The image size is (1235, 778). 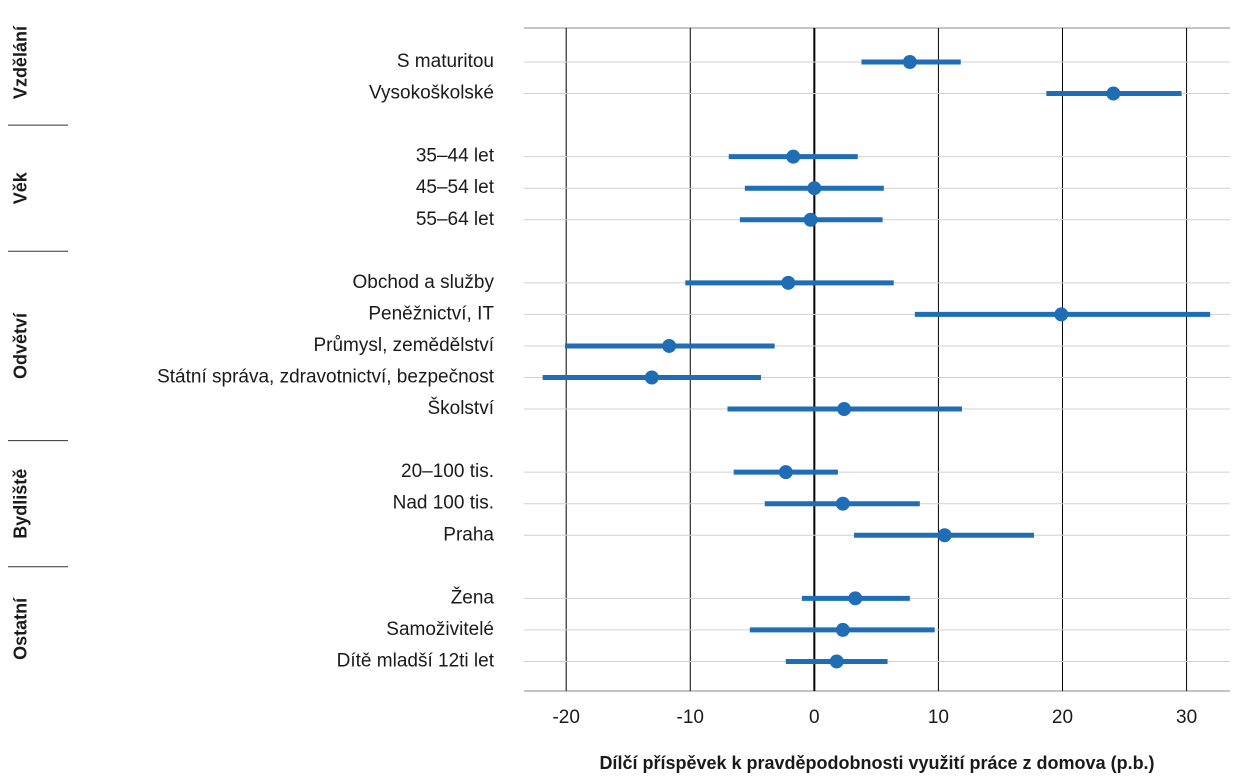 What do you see at coordinates (21, 504) in the screenshot?
I see `group-label: Bydliště` at bounding box center [21, 504].